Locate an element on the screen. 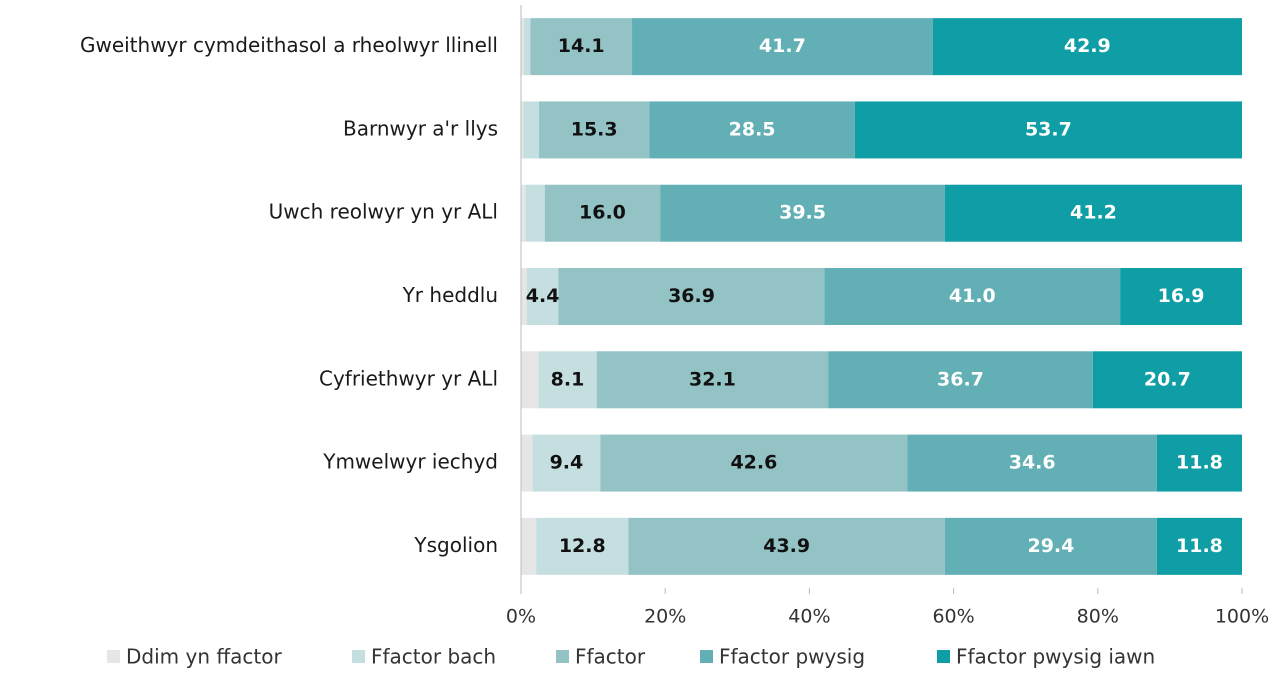 The width and height of the screenshot is (1283, 673). data-label: 32.1 is located at coordinates (712, 379).